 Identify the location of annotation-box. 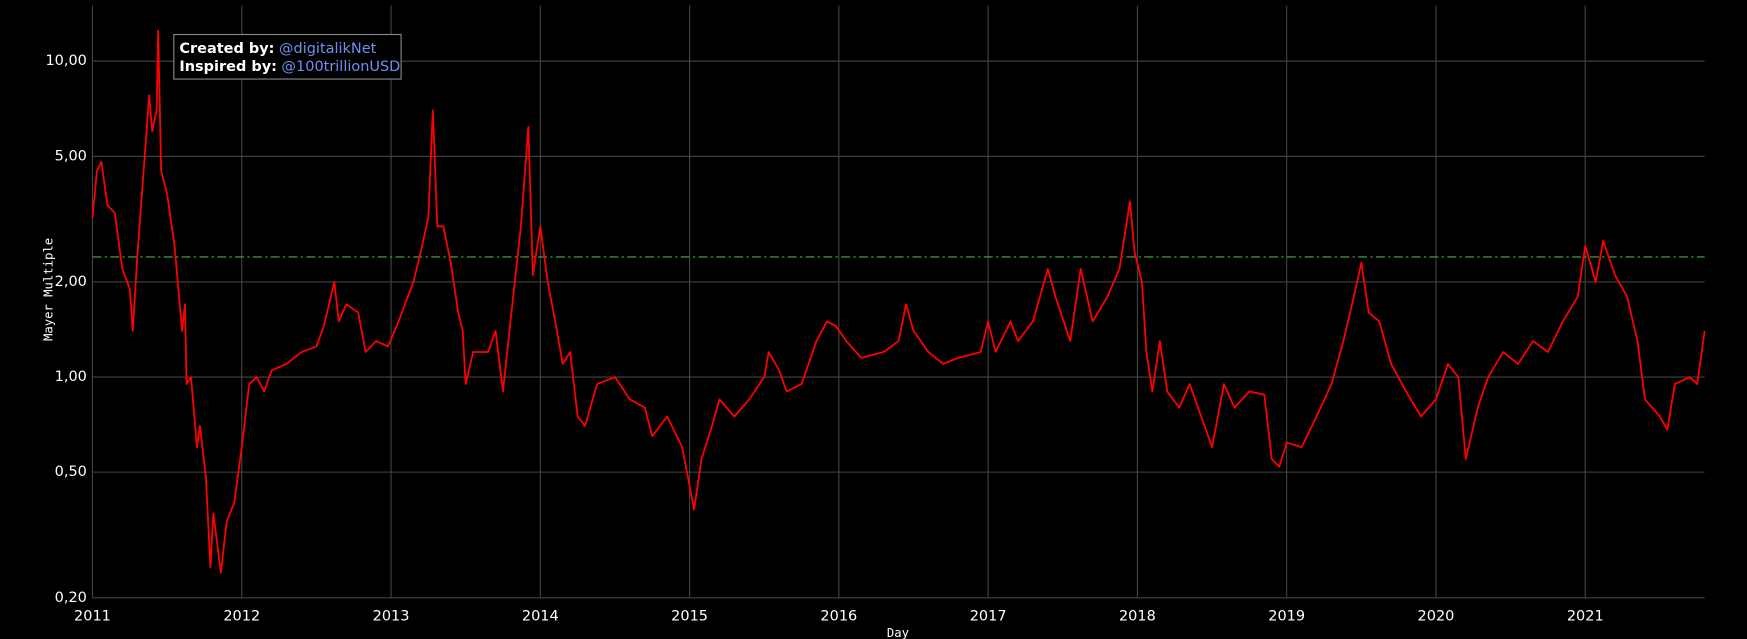
(287, 56).